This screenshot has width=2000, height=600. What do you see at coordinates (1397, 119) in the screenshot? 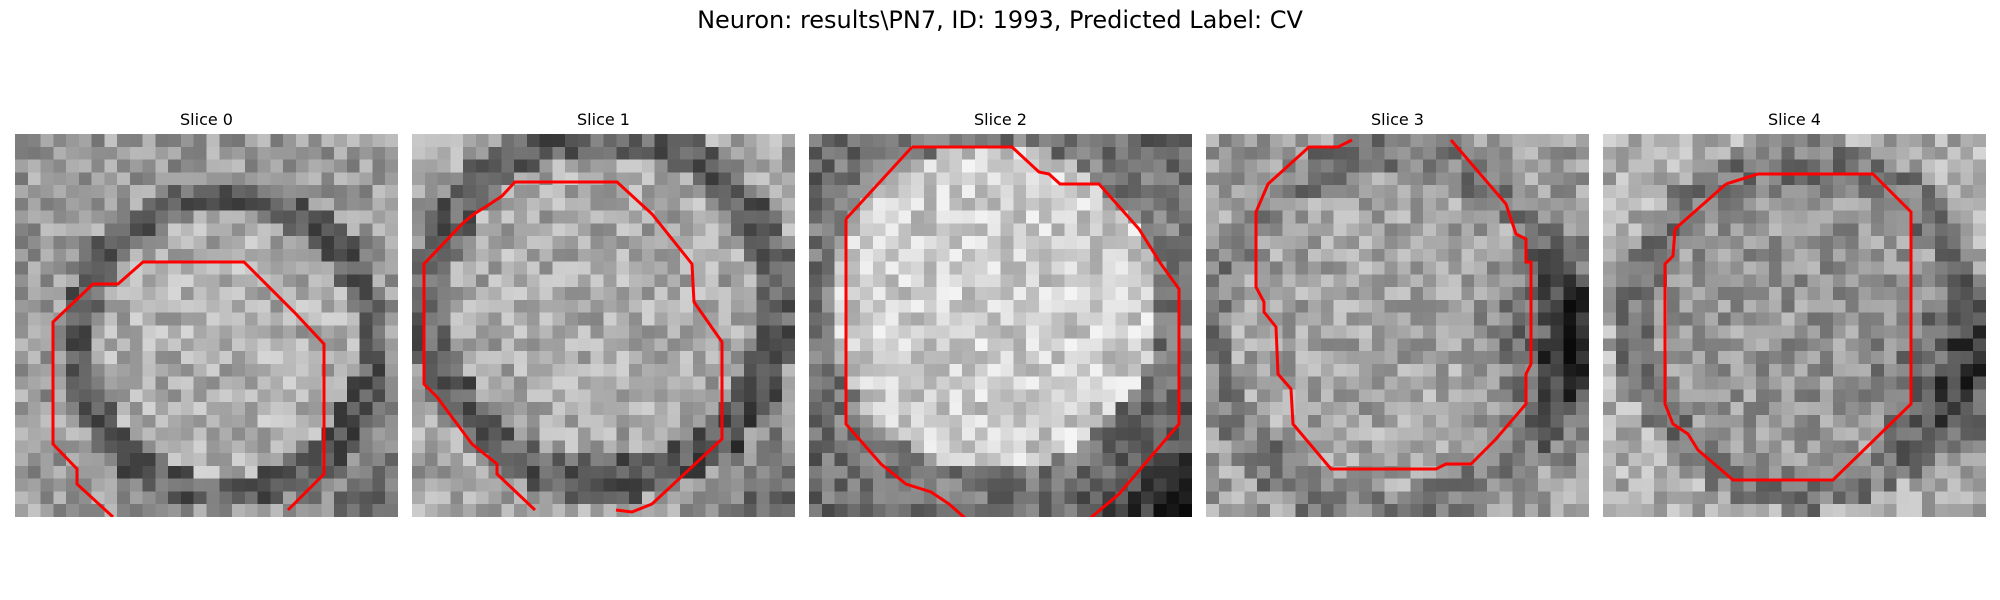
I see `slice-title: Slice 3` at bounding box center [1397, 119].